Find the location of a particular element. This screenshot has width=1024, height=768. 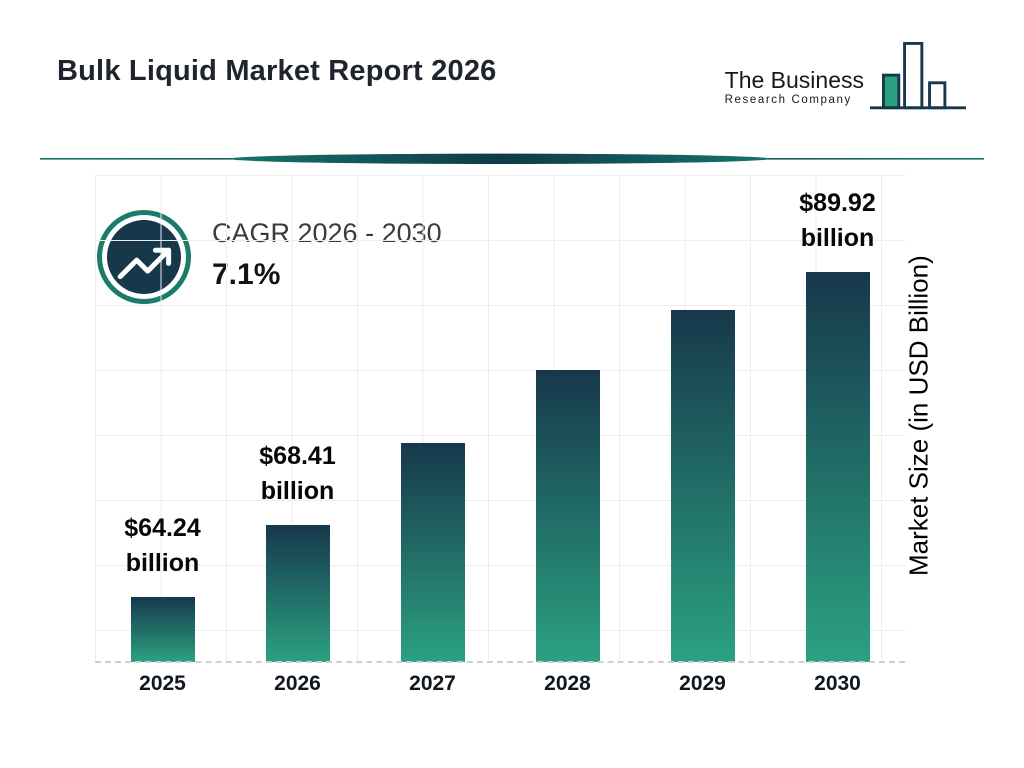

bar-2028 is located at coordinates (567, 516).